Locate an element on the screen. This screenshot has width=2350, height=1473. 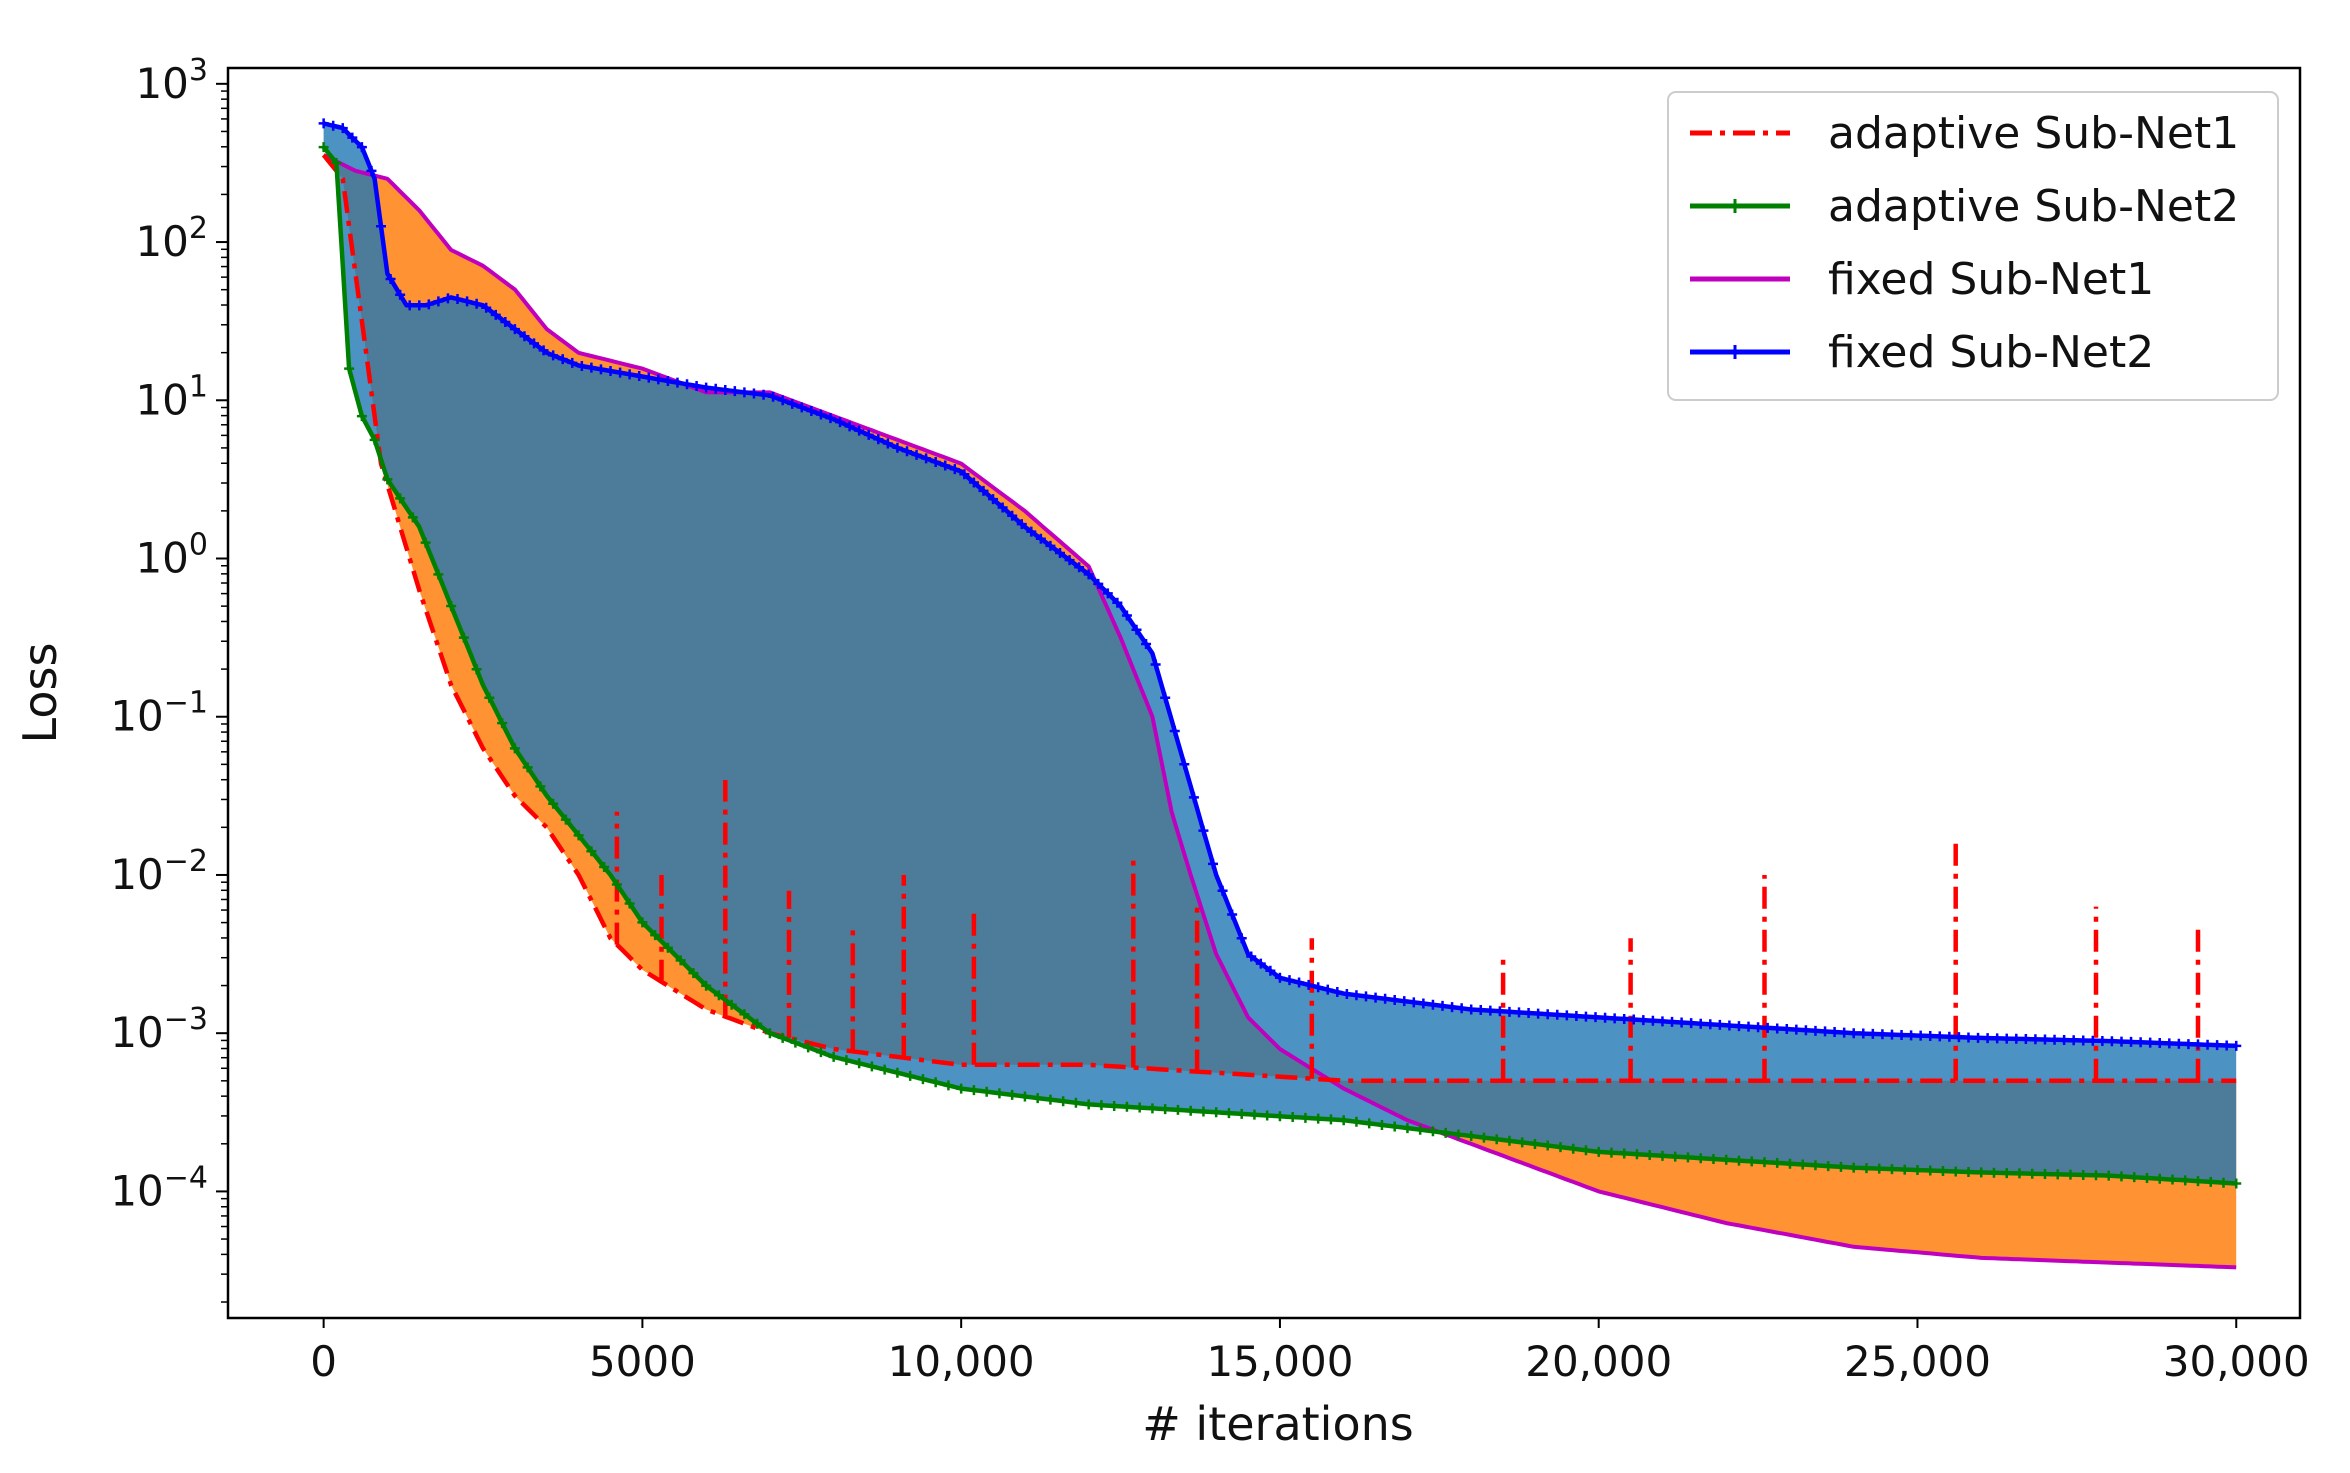
x-tick-label: 5000 is located at coordinates (642, 1361).